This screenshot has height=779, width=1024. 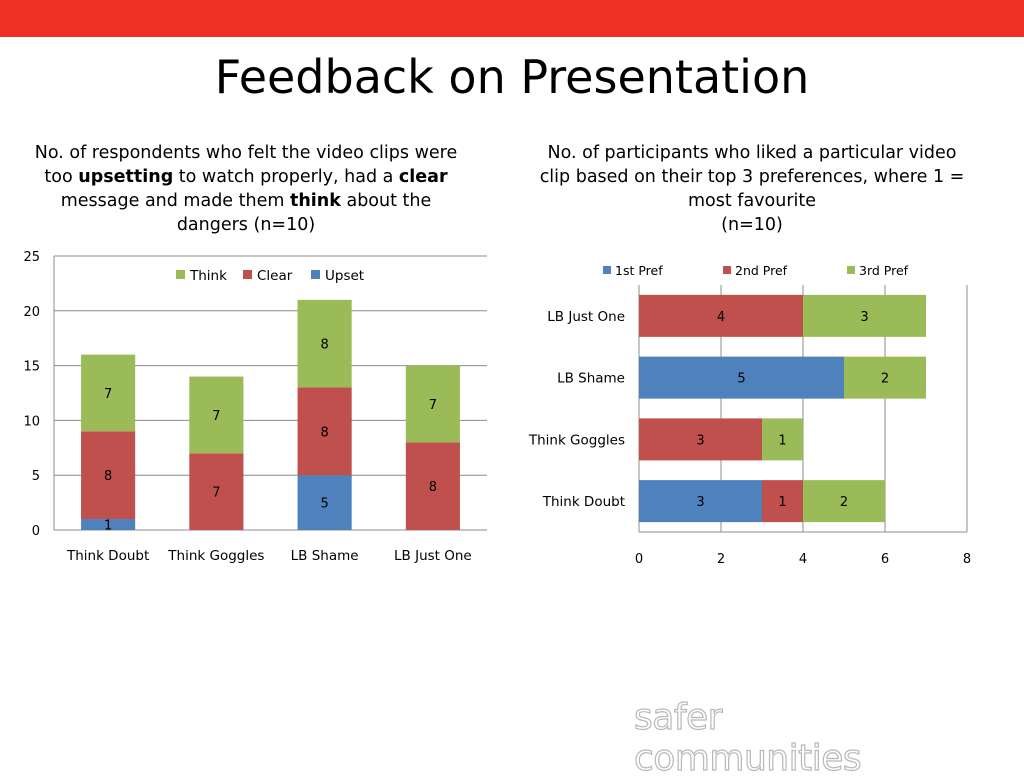 I want to click on data-label: 4, so click(x=721, y=317).